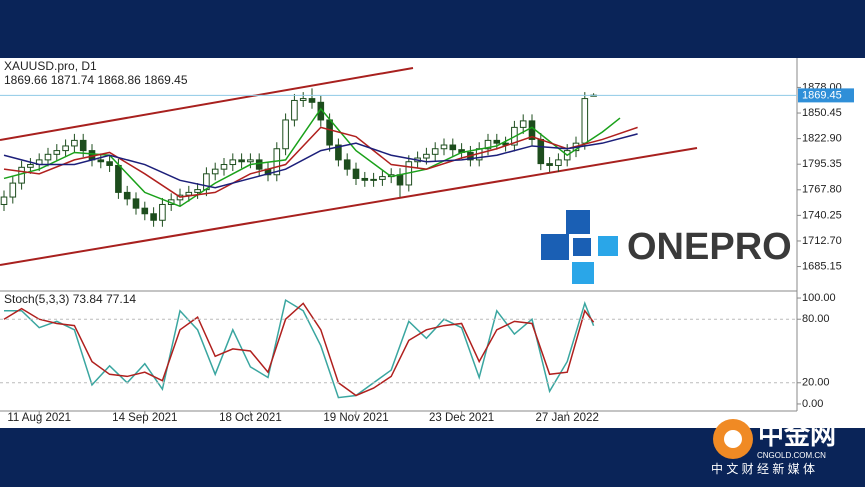  Describe the element at coordinates (567, 418) in the screenshot. I see `x-tick-label: 27 Jan 2022` at that location.